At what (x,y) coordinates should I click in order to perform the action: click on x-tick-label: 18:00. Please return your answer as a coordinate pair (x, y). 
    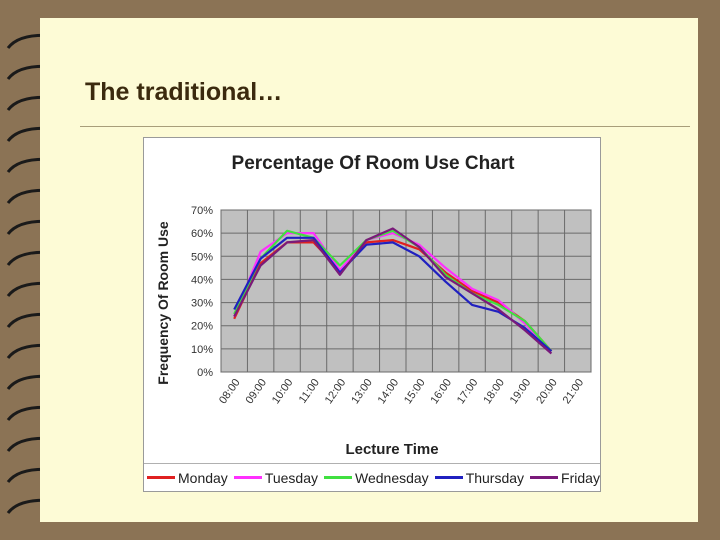
    Looking at the image, I should click on (494, 391).